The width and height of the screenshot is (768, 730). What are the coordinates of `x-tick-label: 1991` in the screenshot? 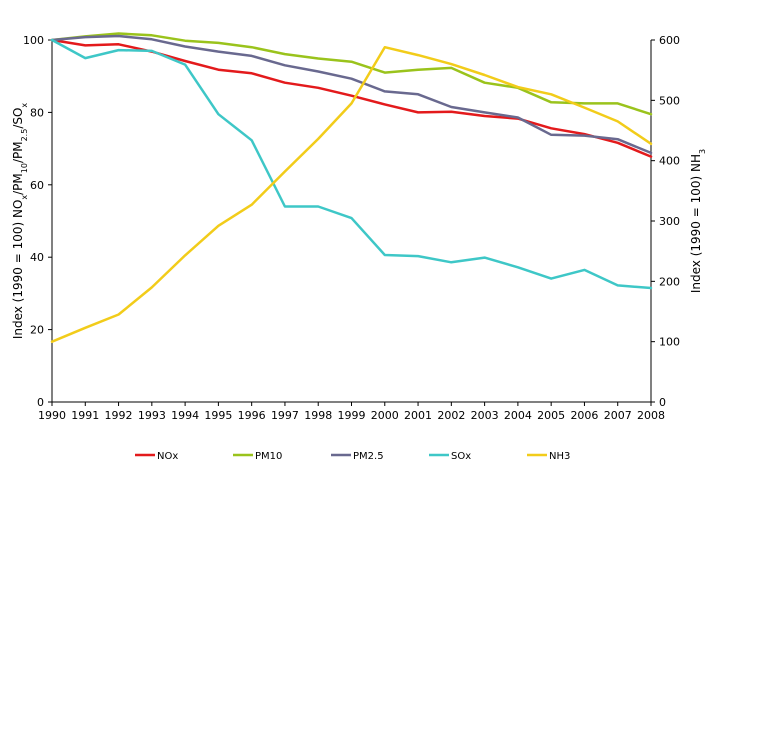 It's located at (85, 415).